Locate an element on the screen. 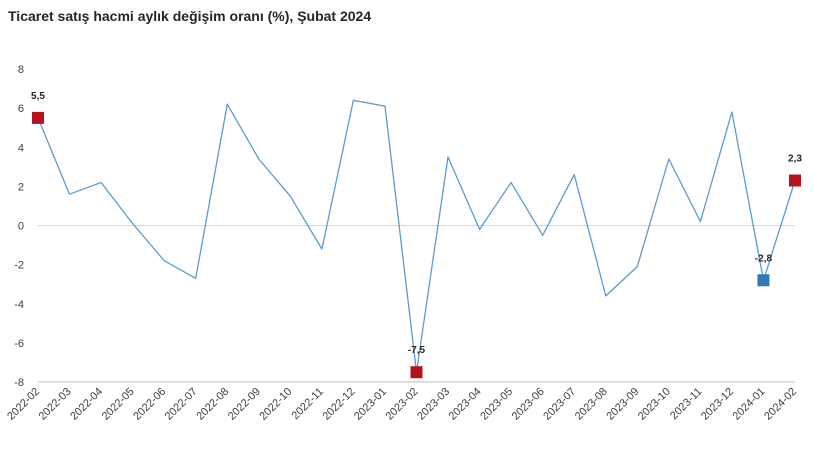  x-tick-label: 2023-09 is located at coordinates (622, 404).